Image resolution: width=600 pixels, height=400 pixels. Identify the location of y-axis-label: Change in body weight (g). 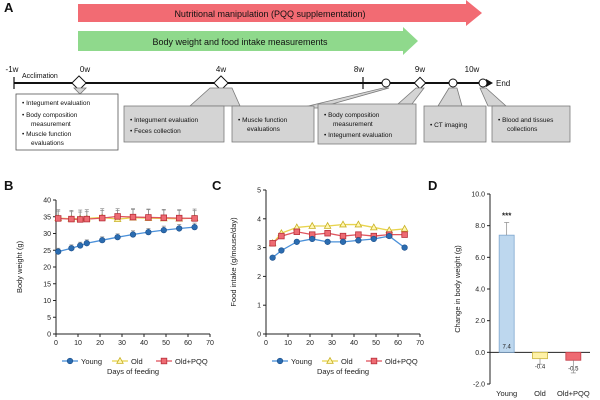
(457, 289).